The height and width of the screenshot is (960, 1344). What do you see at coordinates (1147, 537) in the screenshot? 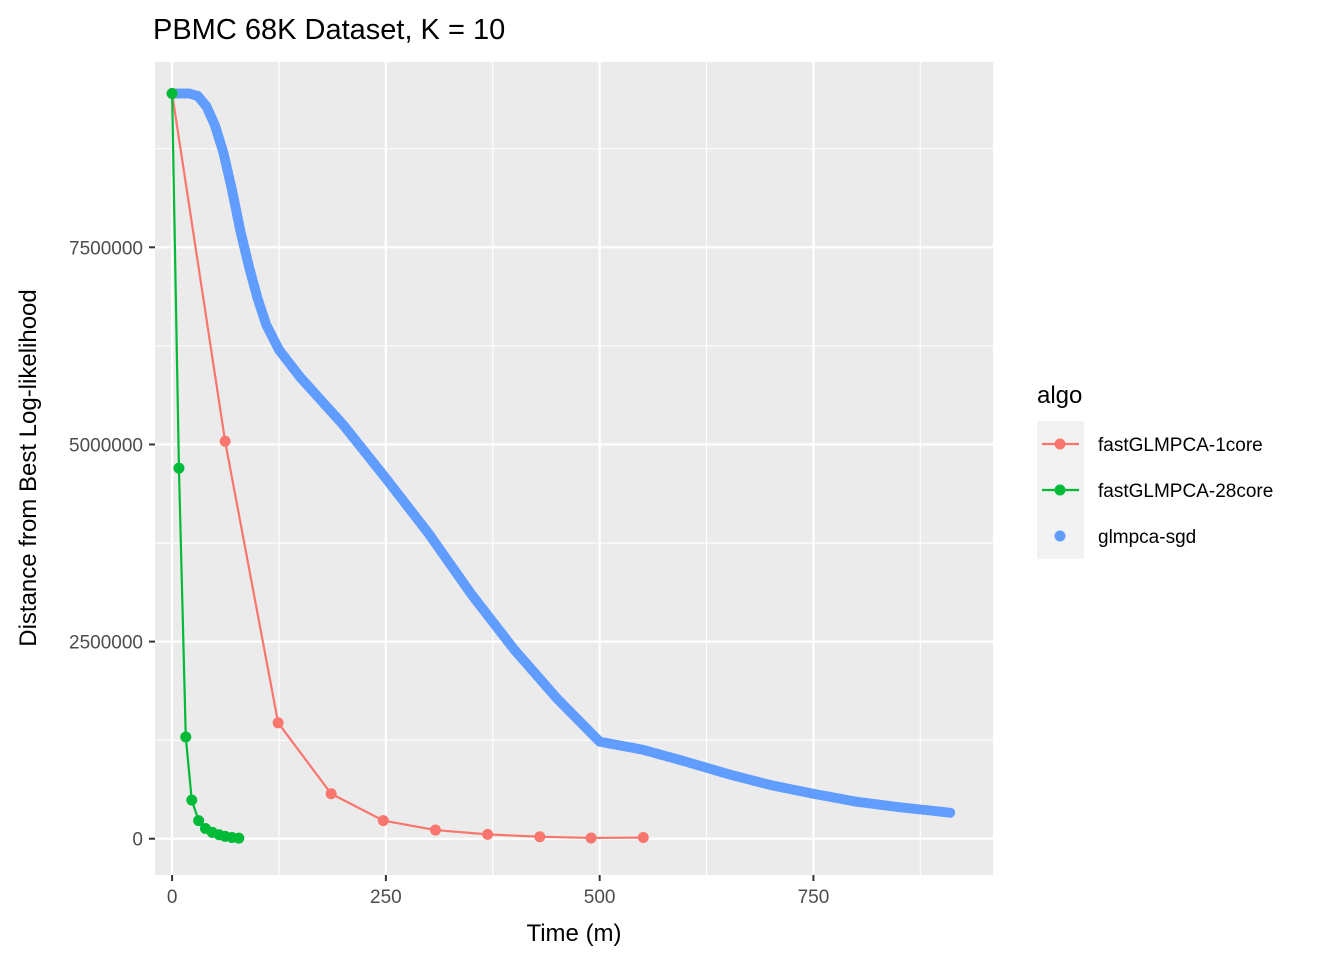
I see `legend-label-2: glmpca-sgd` at bounding box center [1147, 537].